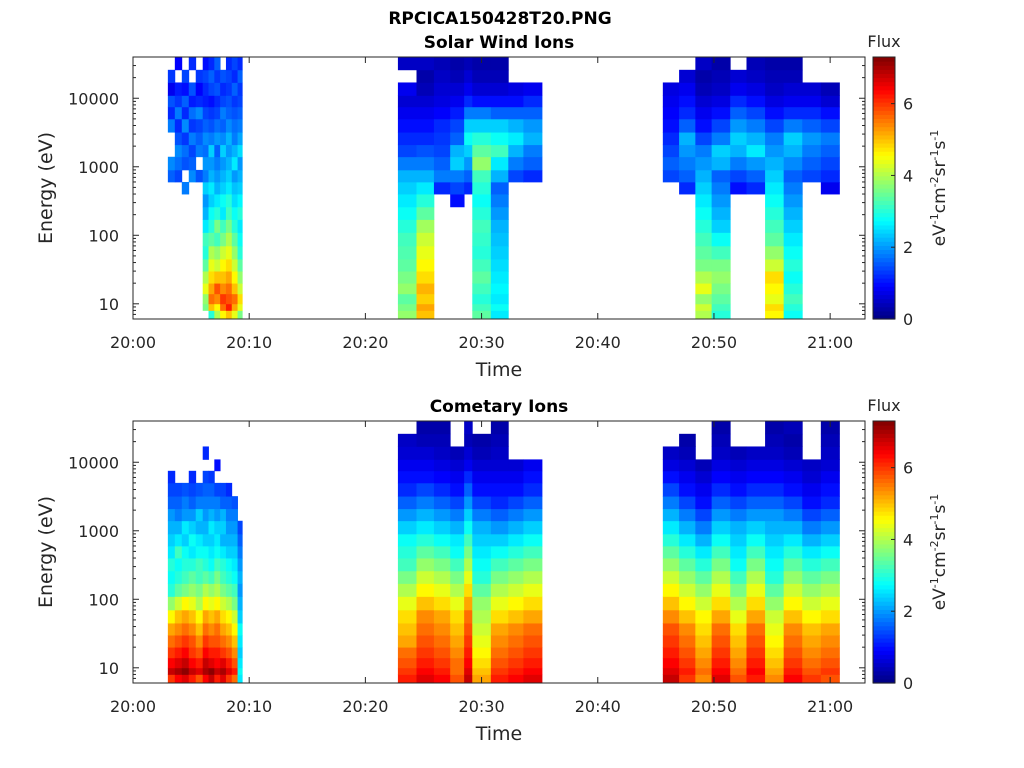  Describe the element at coordinates (714, 342) in the screenshot. I see `x-tick-label: 20:50` at that location.